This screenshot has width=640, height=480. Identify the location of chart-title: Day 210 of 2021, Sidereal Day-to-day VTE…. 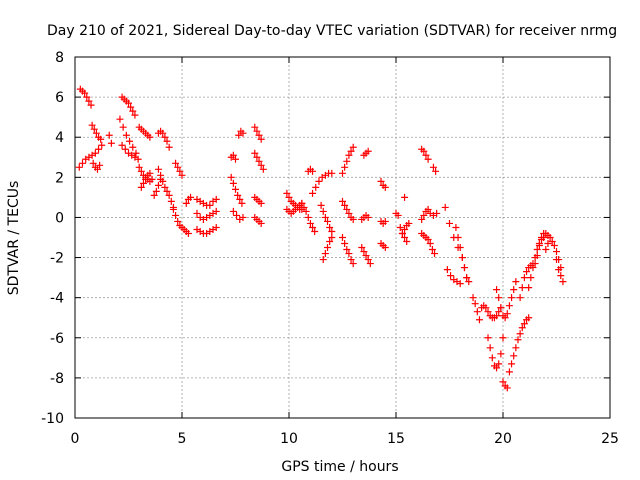
(332, 31).